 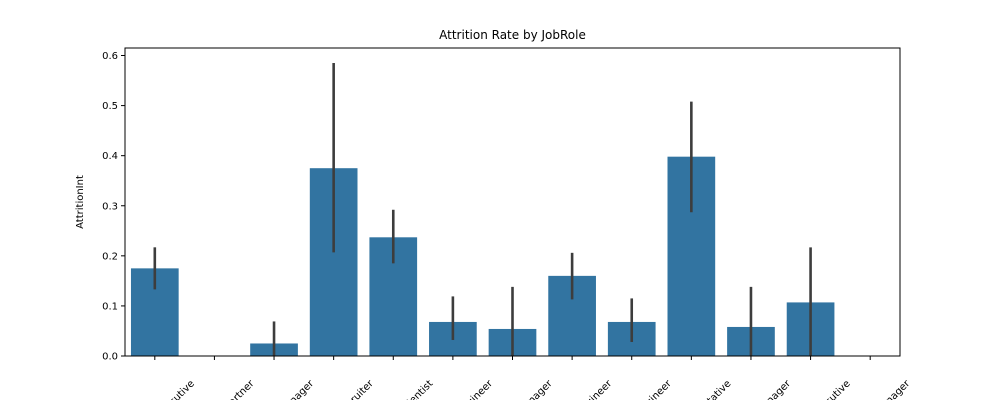 I want to click on x-tick-label: ientist, so click(x=421, y=389).